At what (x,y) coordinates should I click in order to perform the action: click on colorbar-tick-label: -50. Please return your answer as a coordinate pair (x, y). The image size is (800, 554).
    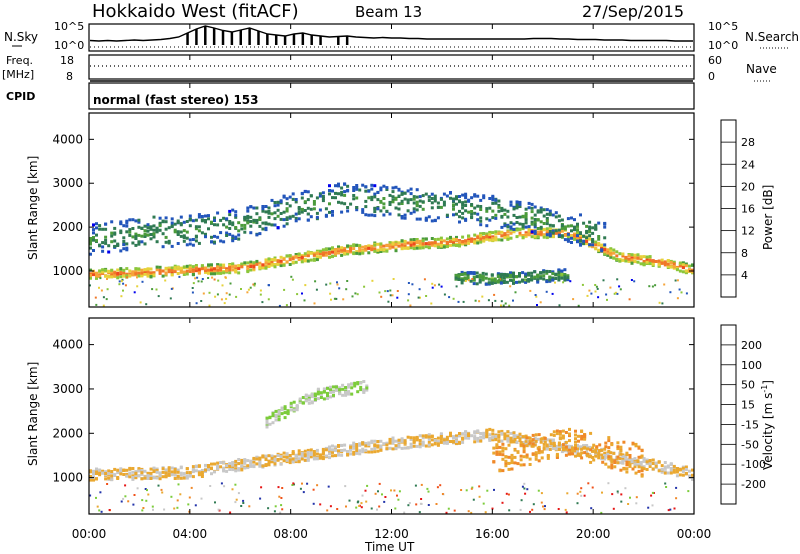
    Looking at the image, I should click on (750, 444).